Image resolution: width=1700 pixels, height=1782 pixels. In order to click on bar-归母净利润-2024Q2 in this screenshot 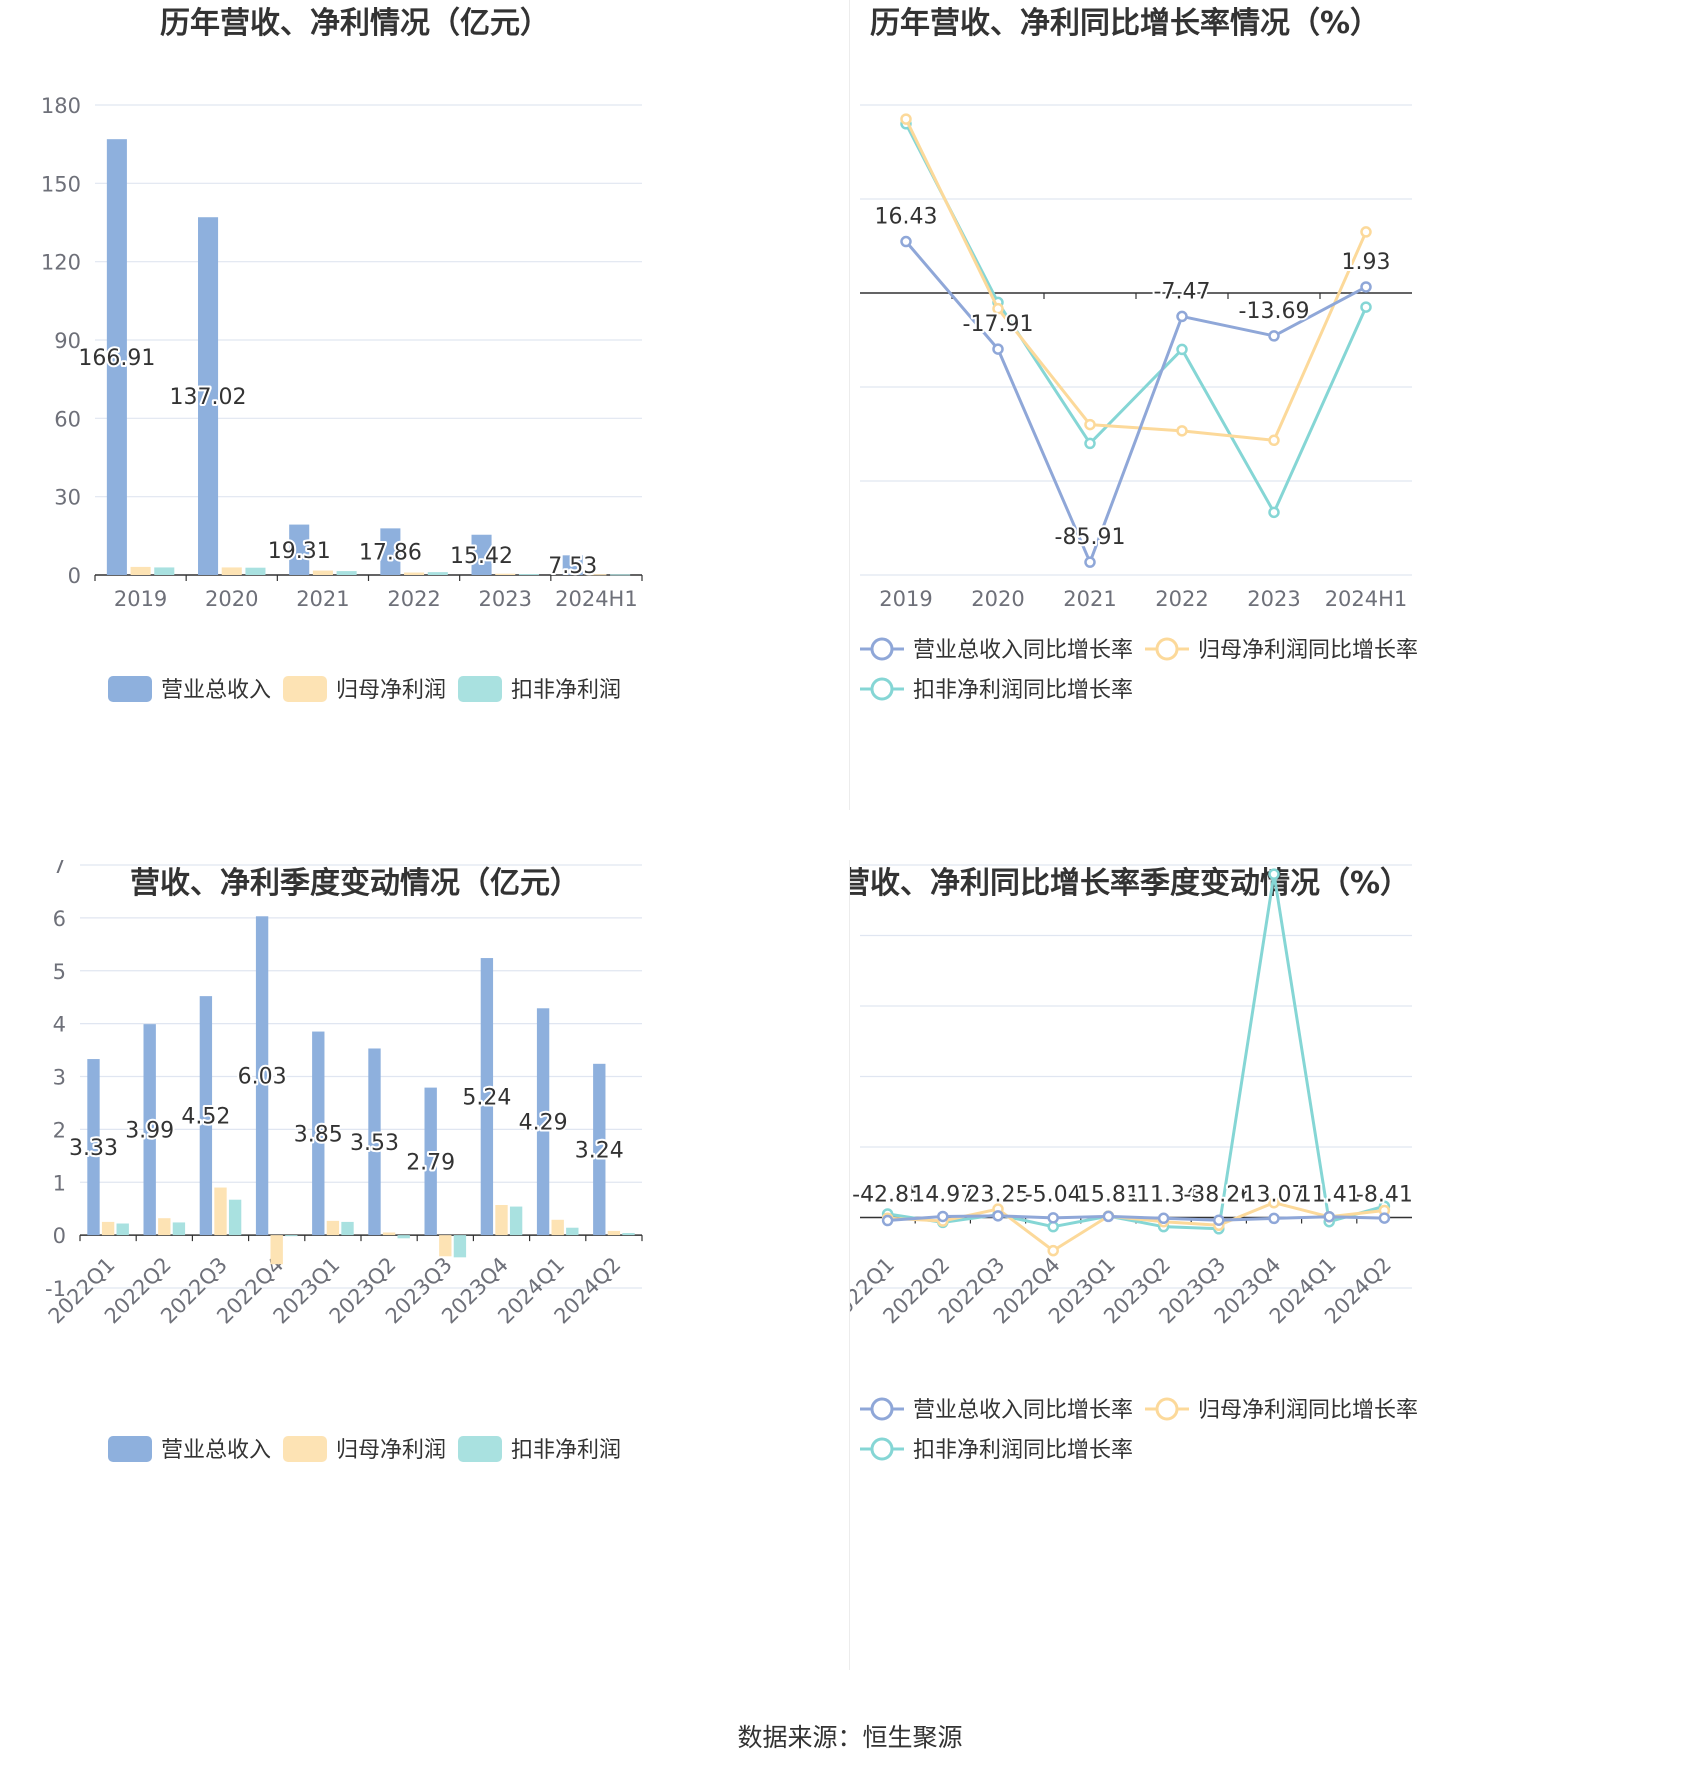, I will do `click(614, 1233)`.